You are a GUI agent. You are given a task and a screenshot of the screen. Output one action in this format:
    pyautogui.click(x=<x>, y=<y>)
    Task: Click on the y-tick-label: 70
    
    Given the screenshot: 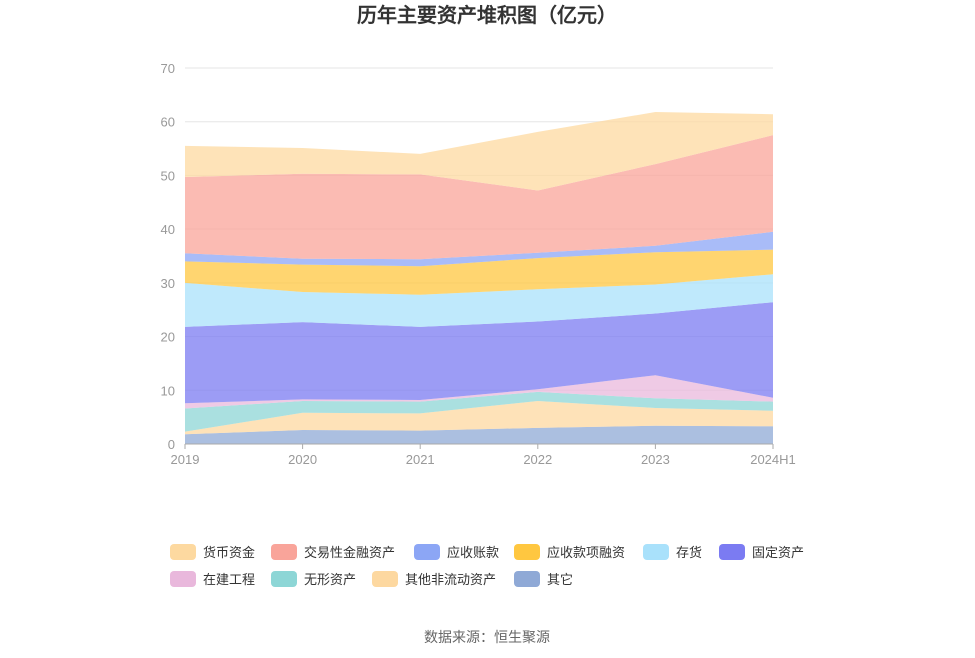 What is the action you would take?
    pyautogui.click(x=168, y=68)
    